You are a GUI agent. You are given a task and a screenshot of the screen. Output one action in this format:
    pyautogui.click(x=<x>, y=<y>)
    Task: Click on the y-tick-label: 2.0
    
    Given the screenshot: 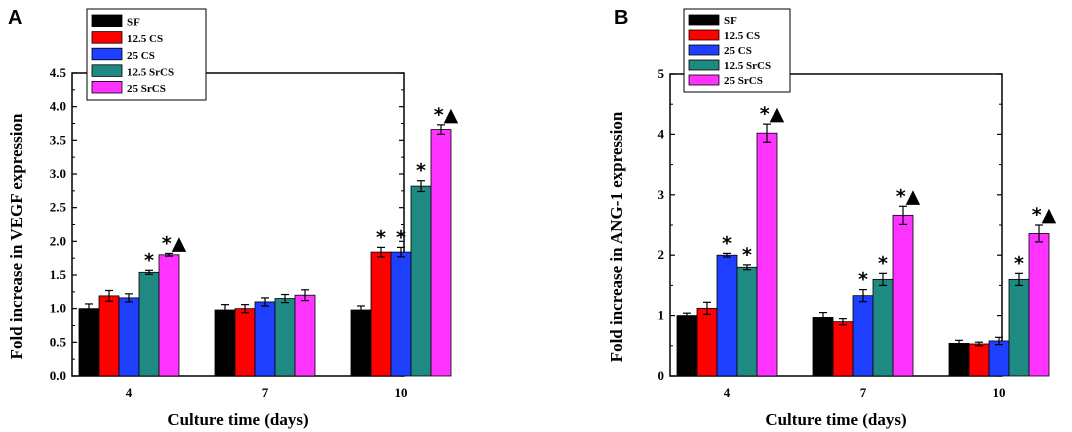 What is the action you would take?
    pyautogui.click(x=58, y=240)
    